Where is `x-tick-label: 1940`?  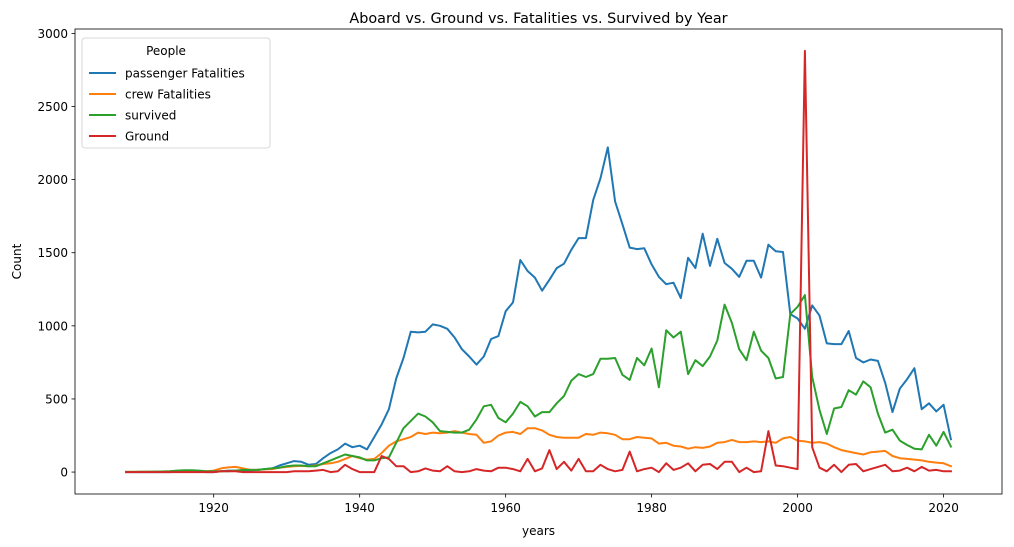 x-tick-label: 1940 is located at coordinates (359, 508).